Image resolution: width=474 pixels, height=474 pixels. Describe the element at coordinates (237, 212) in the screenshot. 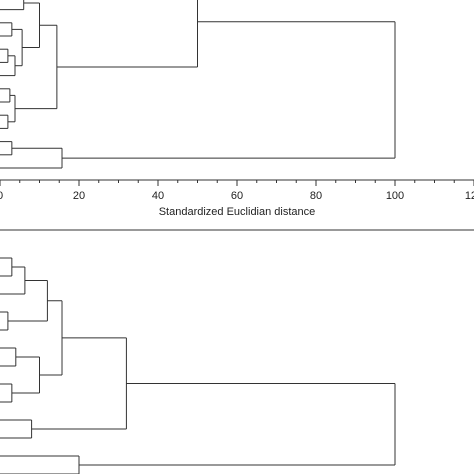

I see `x-axis-label: Standardized Euclidian distance` at that location.